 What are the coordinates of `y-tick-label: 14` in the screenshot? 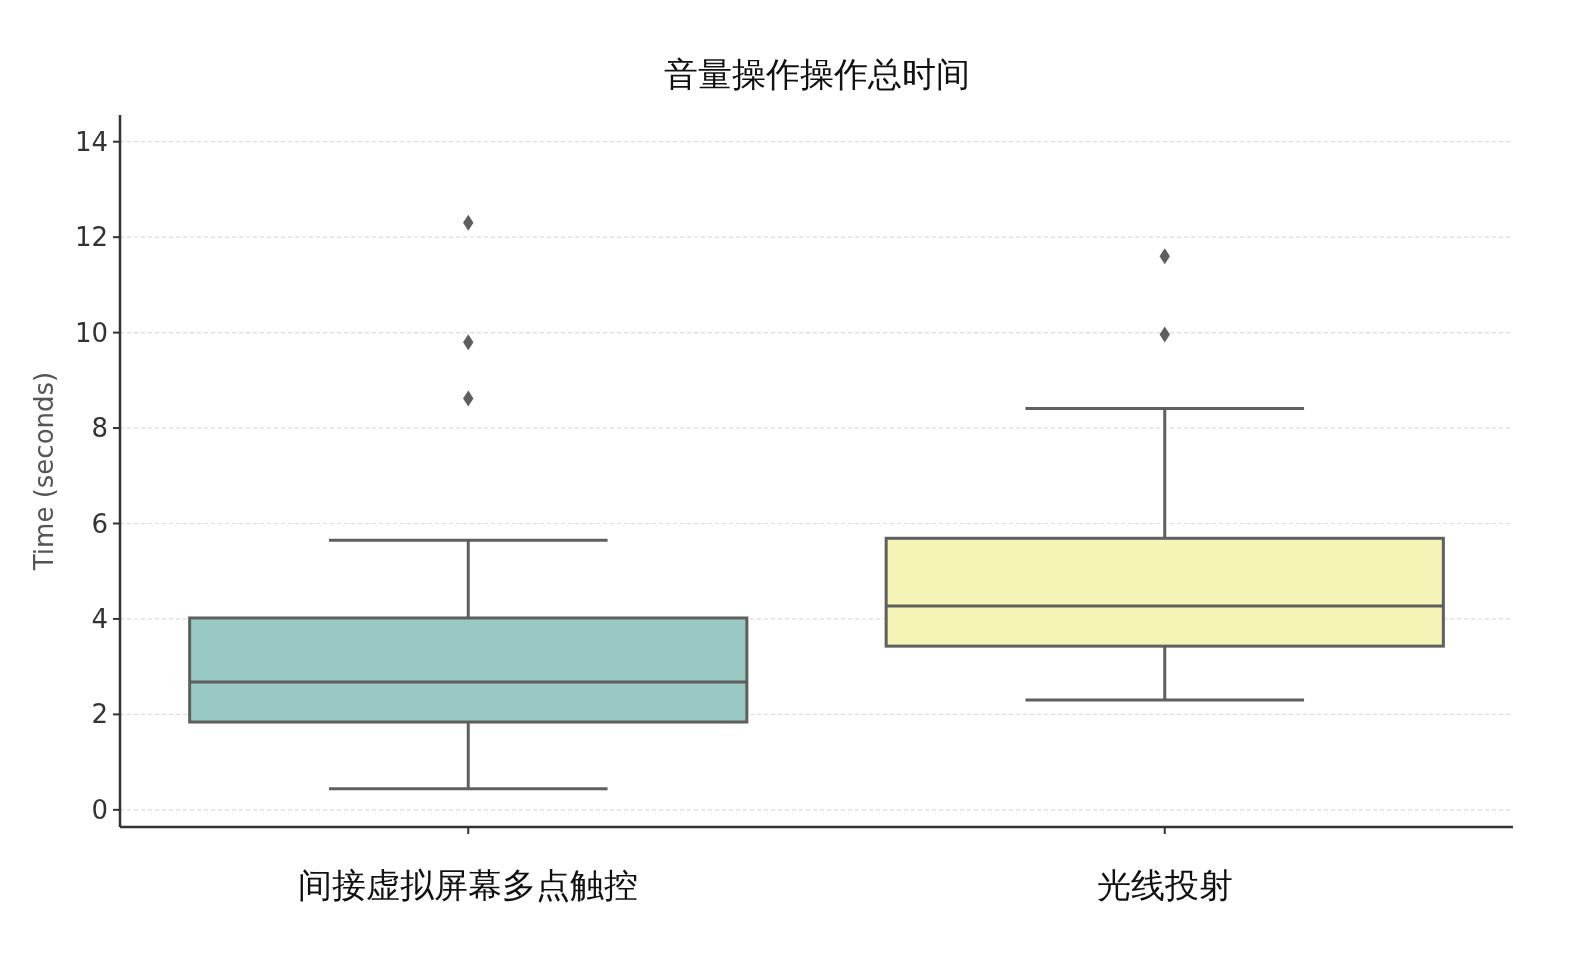 It's located at (91, 141).